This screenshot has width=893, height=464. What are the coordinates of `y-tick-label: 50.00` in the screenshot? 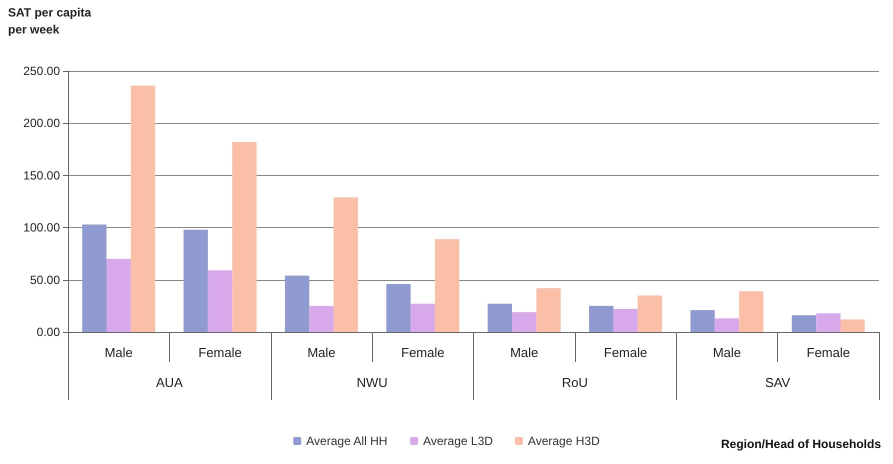 It's located at (45, 279).